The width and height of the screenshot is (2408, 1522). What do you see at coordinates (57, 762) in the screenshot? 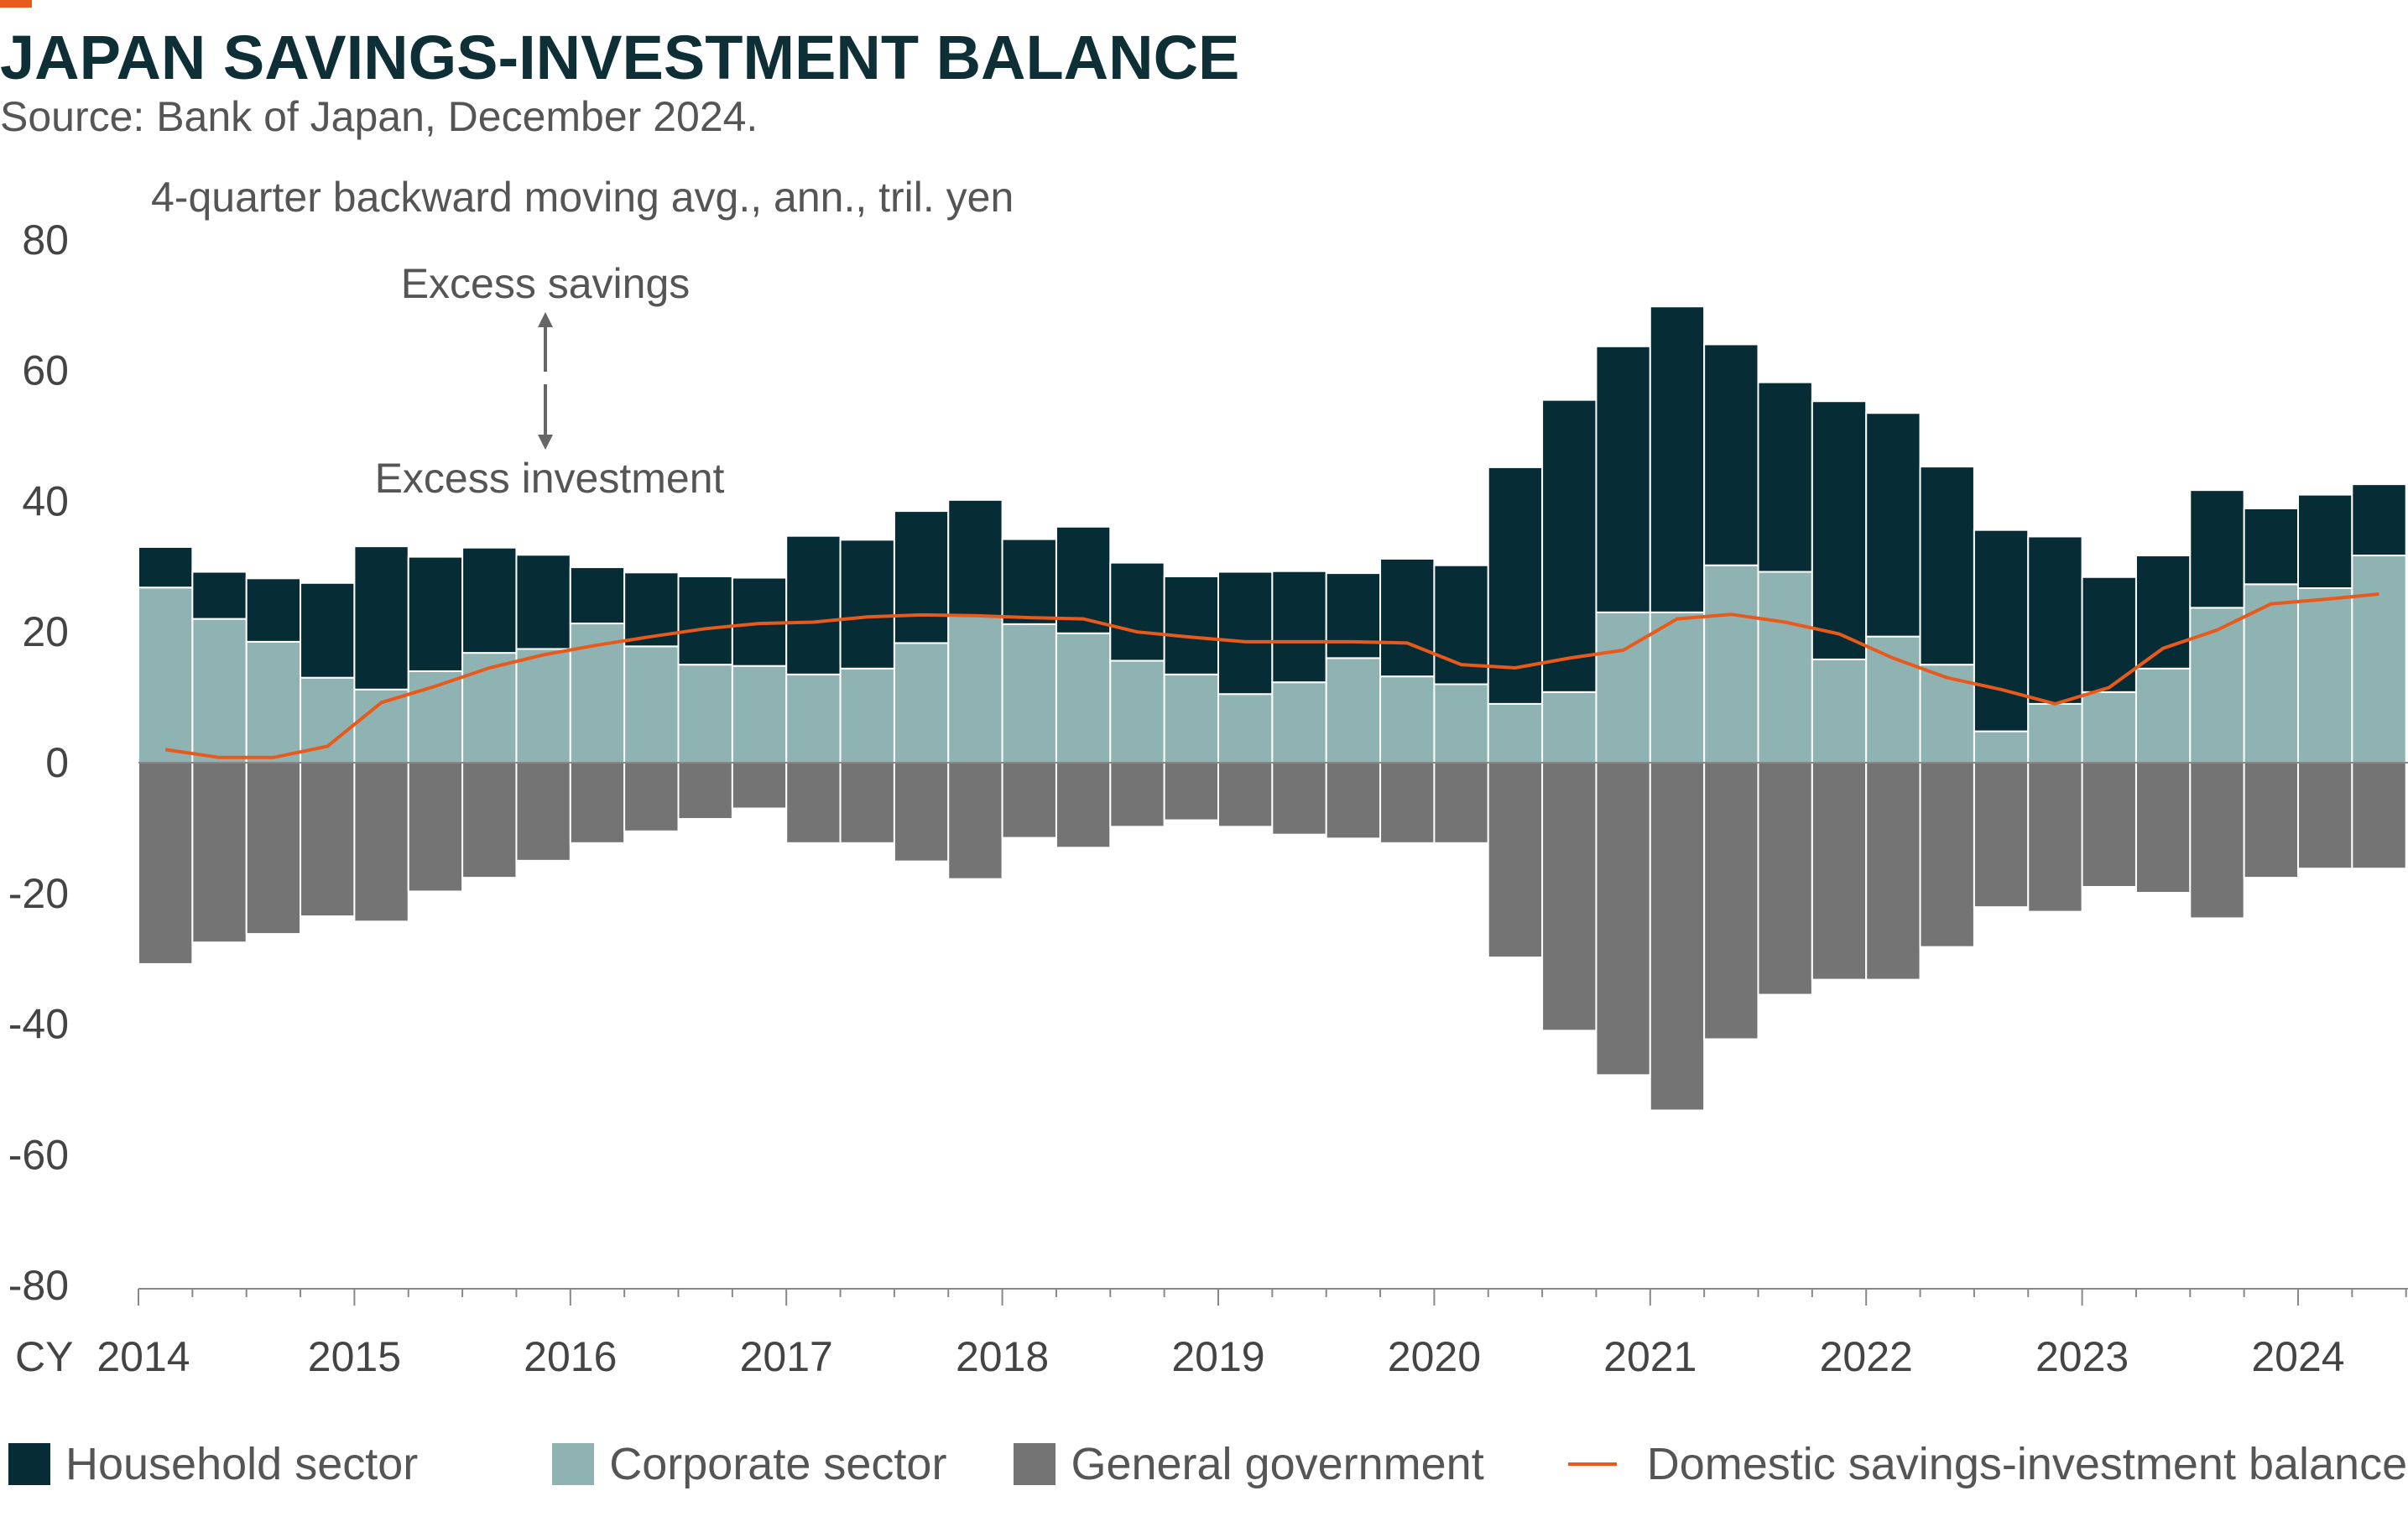
I see `y-tick-label: 0` at bounding box center [57, 762].